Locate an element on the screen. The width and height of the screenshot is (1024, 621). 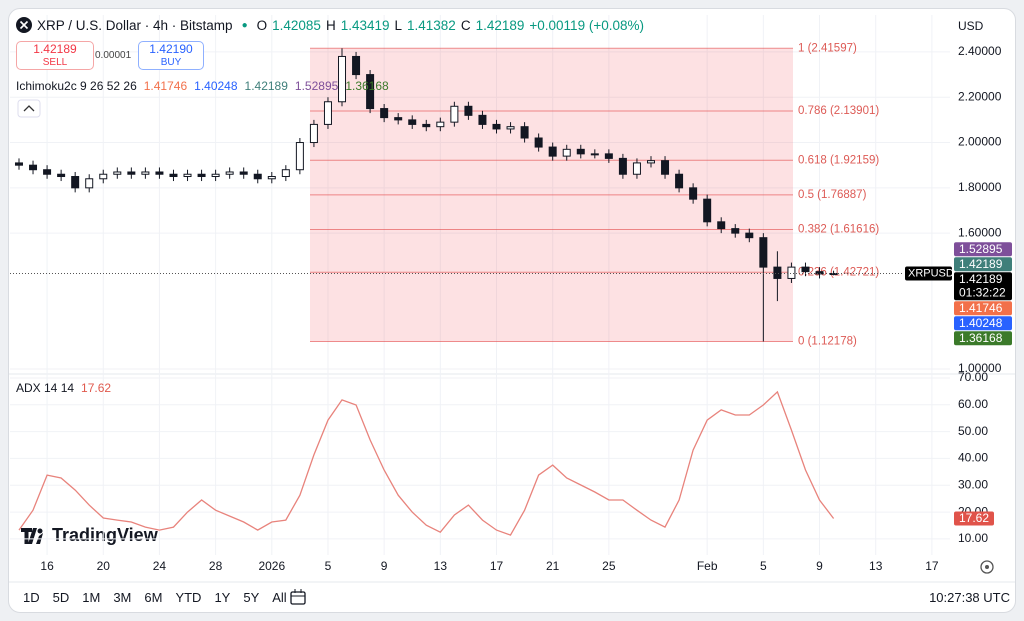
x-tick-label: 20 is located at coordinates (104, 566).